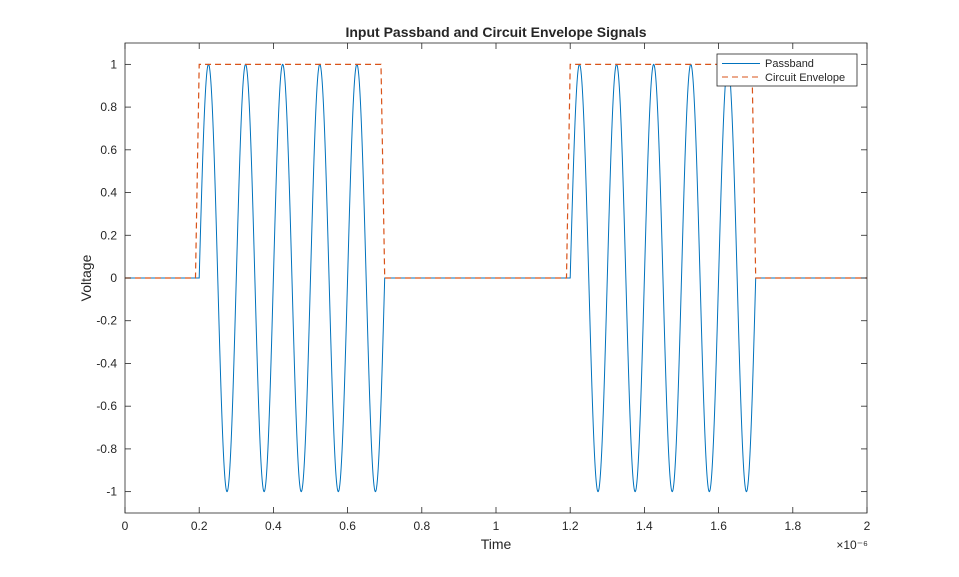  Describe the element at coordinates (113, 64) in the screenshot. I see `y-tick-label: 1` at that location.